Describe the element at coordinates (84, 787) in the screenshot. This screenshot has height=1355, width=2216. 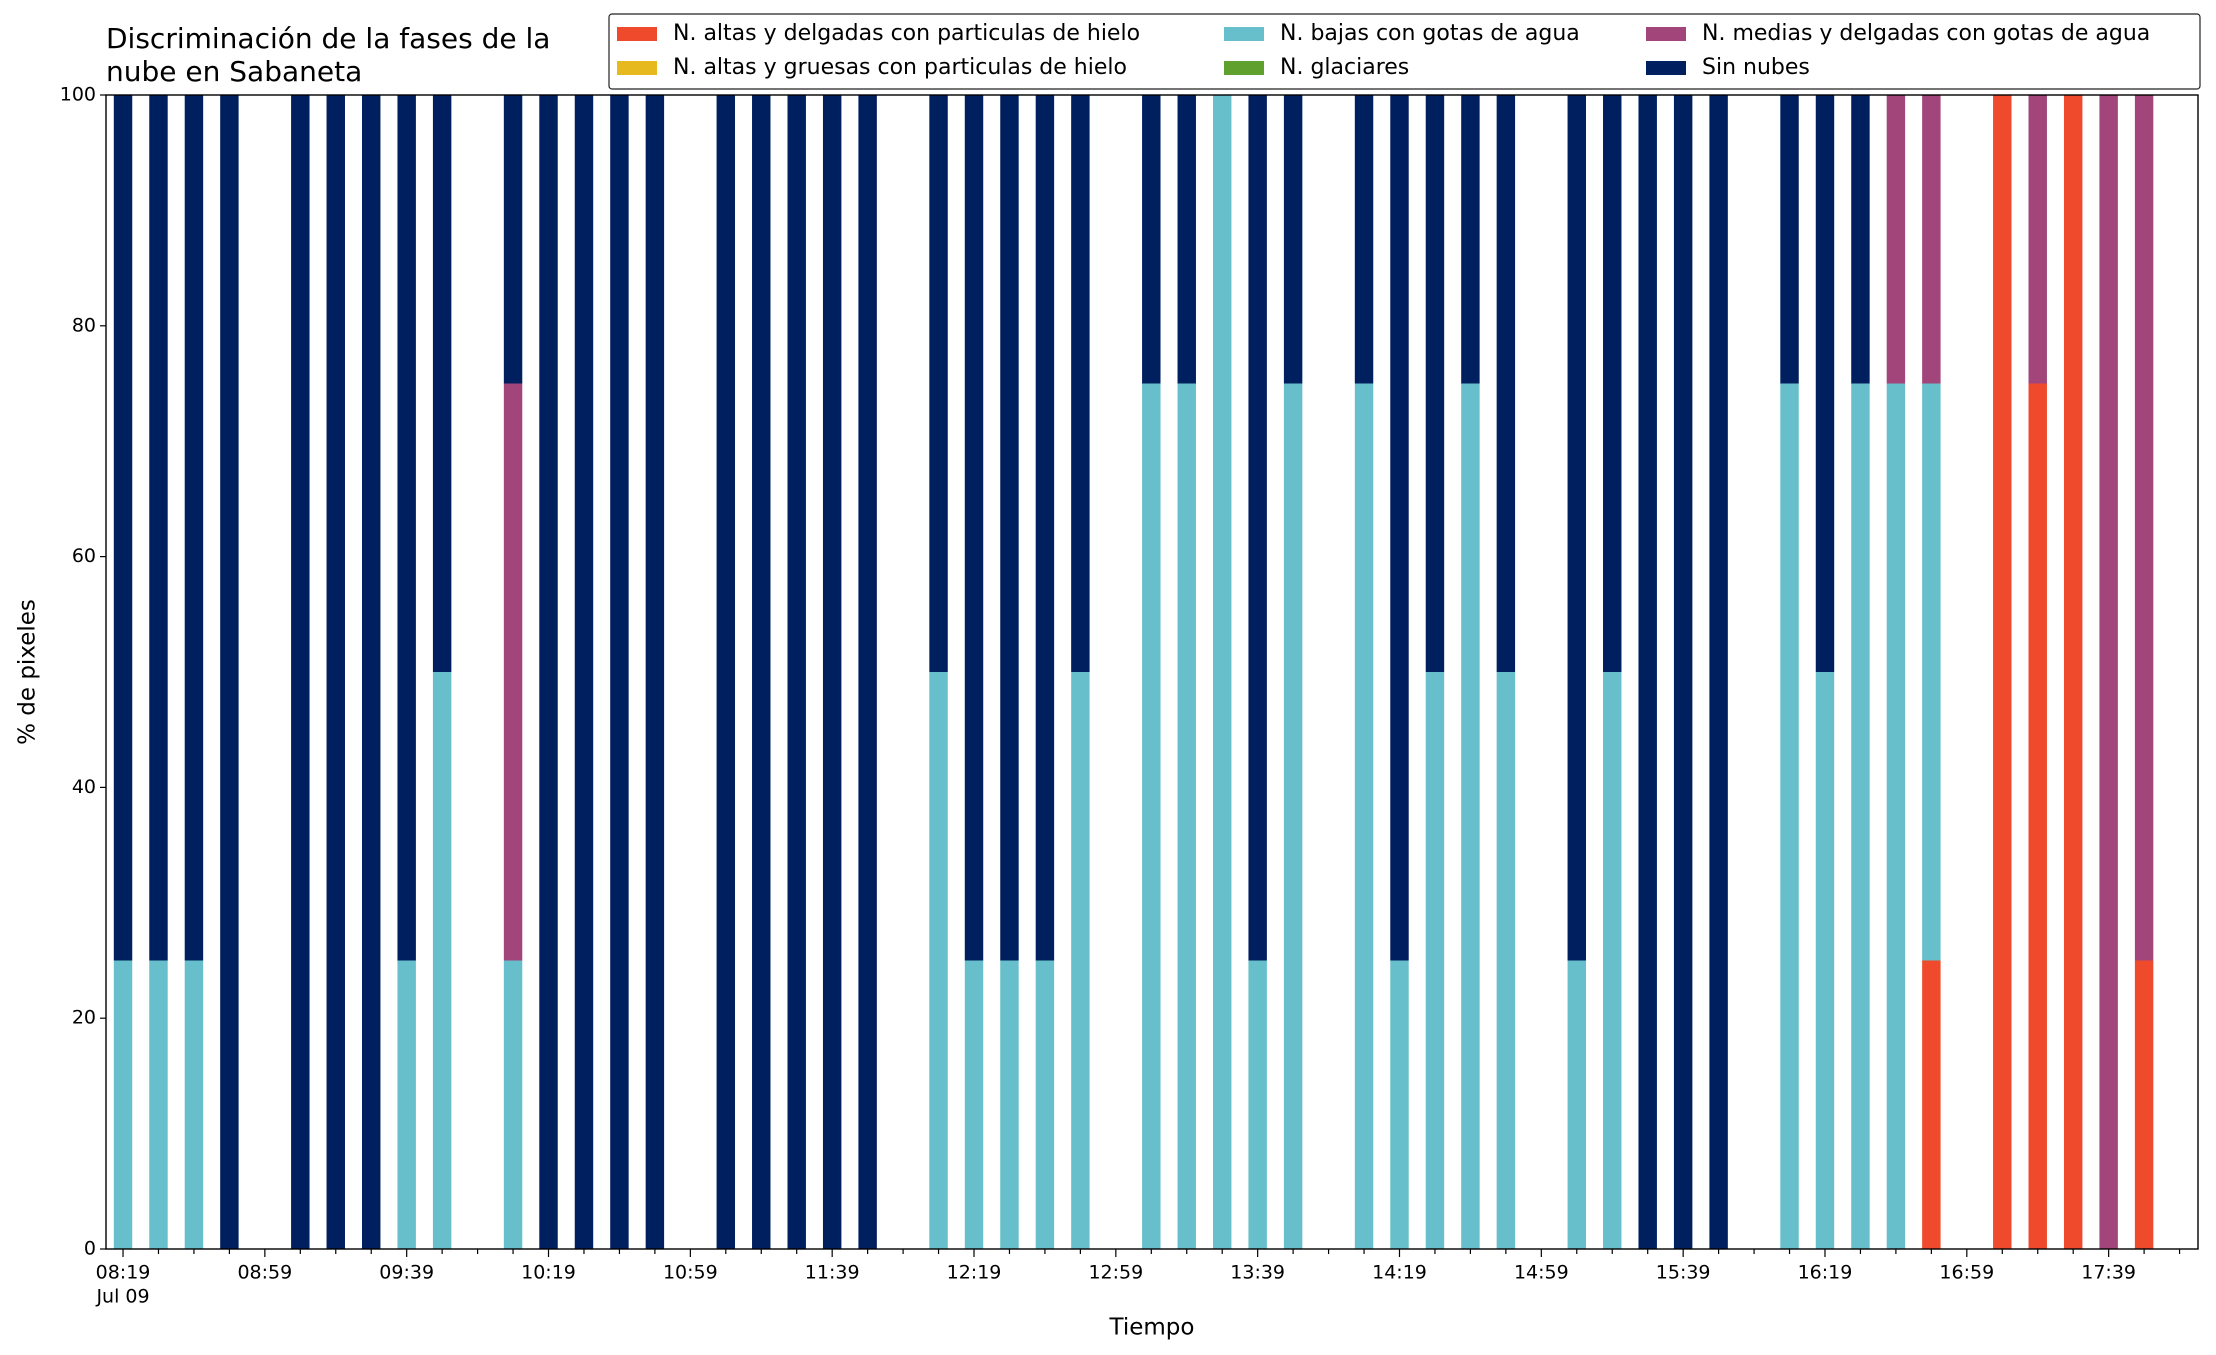
I see `y-tick-label: 40` at that location.